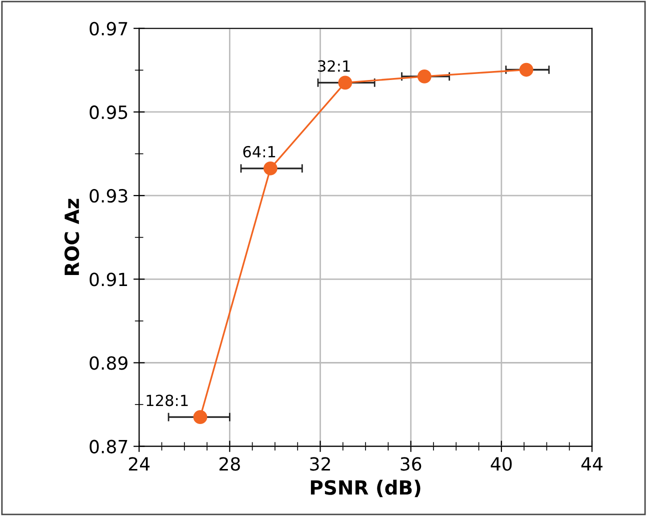 This screenshot has width=647, height=516. What do you see at coordinates (109, 196) in the screenshot?
I see `y-tick-label: 0.93` at bounding box center [109, 196].